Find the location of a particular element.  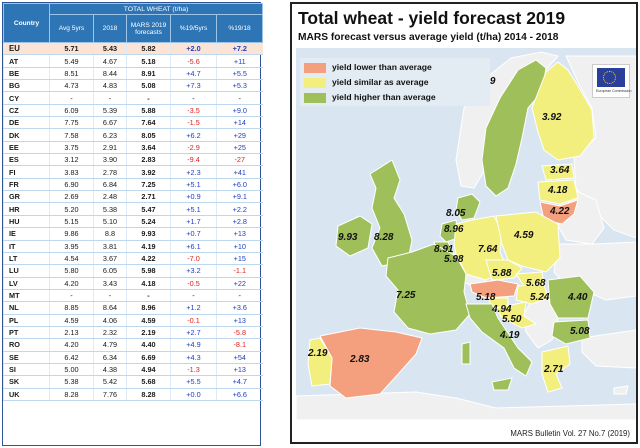

avg5yrs-cell: 2.13 is located at coordinates (71, 333).